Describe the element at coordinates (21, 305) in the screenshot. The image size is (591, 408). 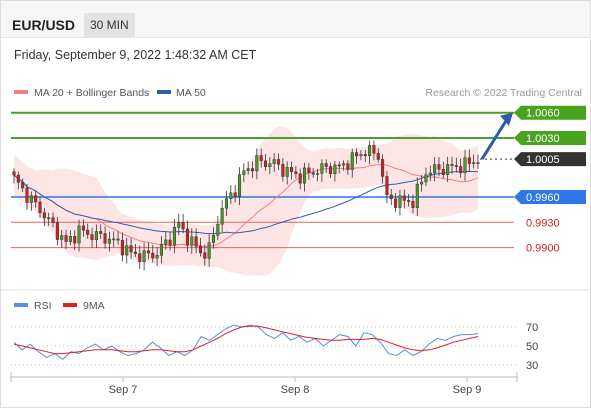
I see `rsi-legend-swatch` at that location.